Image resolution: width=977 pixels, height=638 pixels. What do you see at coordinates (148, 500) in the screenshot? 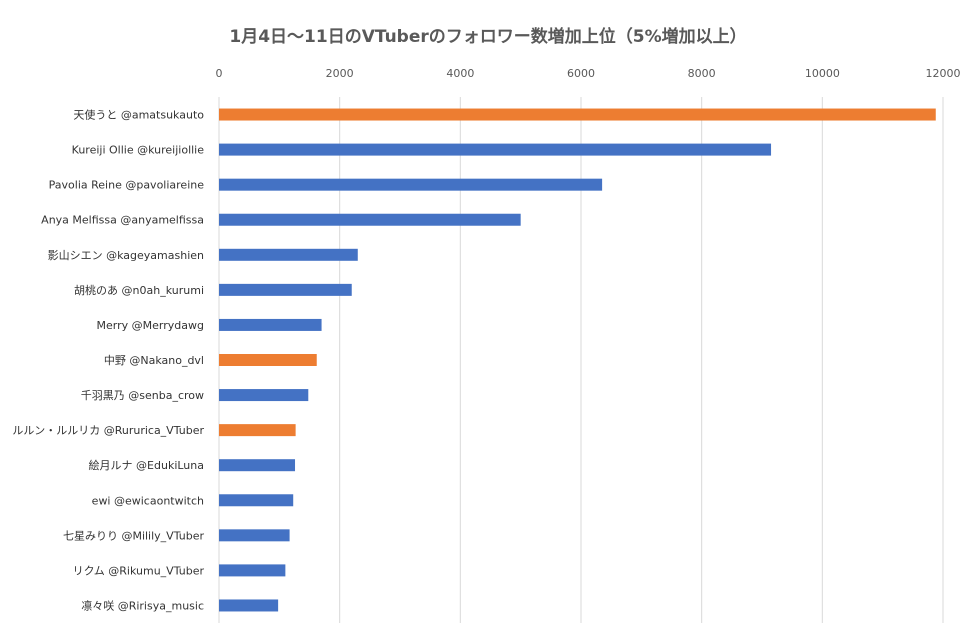
I see `category-label: ewi @ewicaontwitch` at bounding box center [148, 500].